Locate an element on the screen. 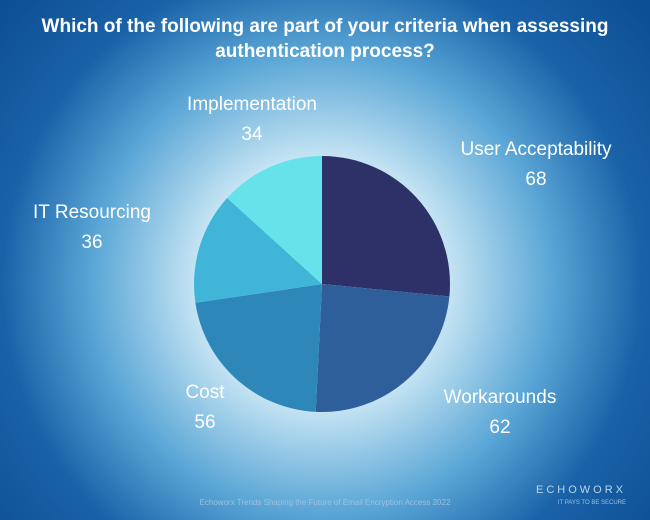  slice-label: Cost is located at coordinates (205, 392).